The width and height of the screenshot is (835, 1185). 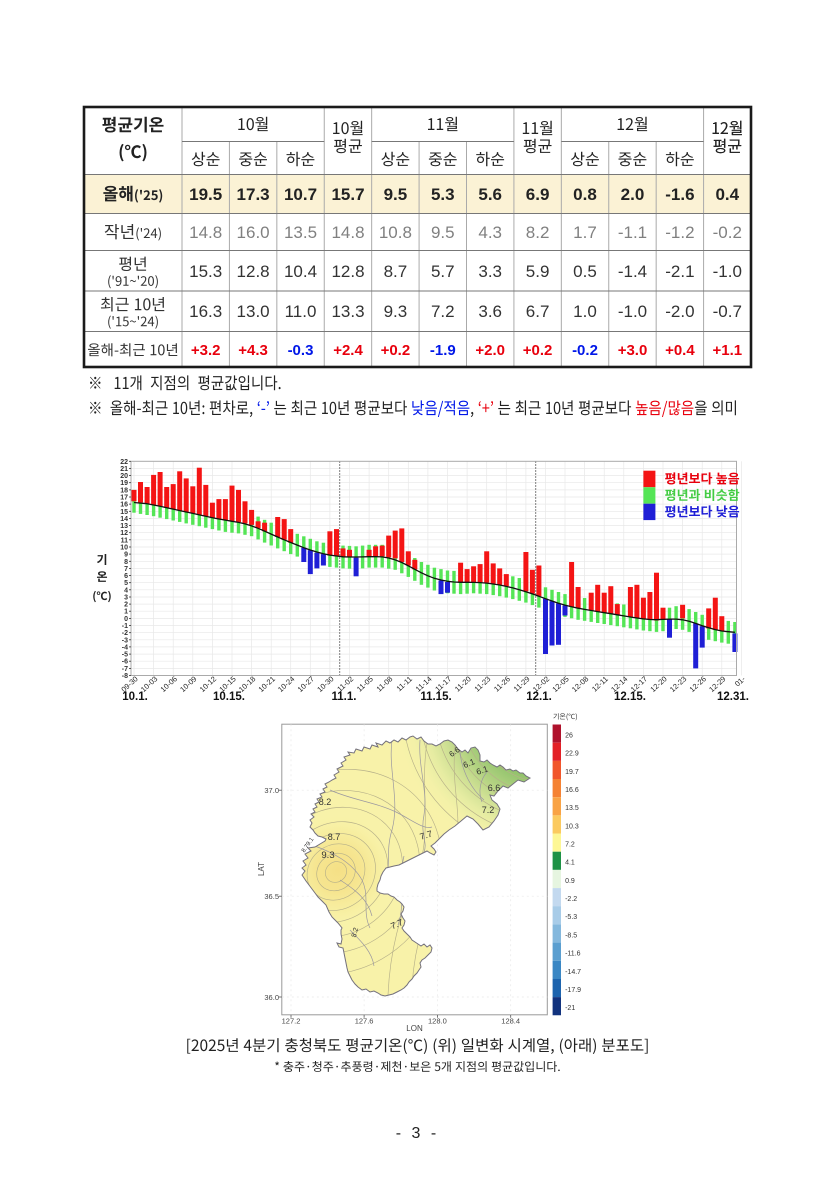 What do you see at coordinates (572, 790) in the screenshot?
I see `svg-text: 16.6` at bounding box center [572, 790].